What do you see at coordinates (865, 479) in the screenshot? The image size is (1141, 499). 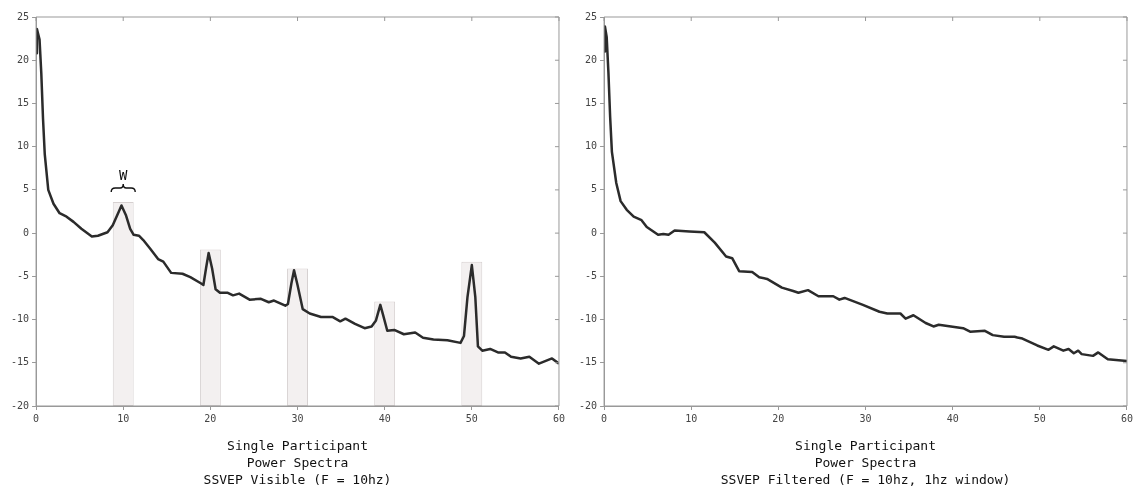 I see `x-axis-title: SSVEP Filtered (F = 10hz, 1hz window)` at bounding box center [865, 479].